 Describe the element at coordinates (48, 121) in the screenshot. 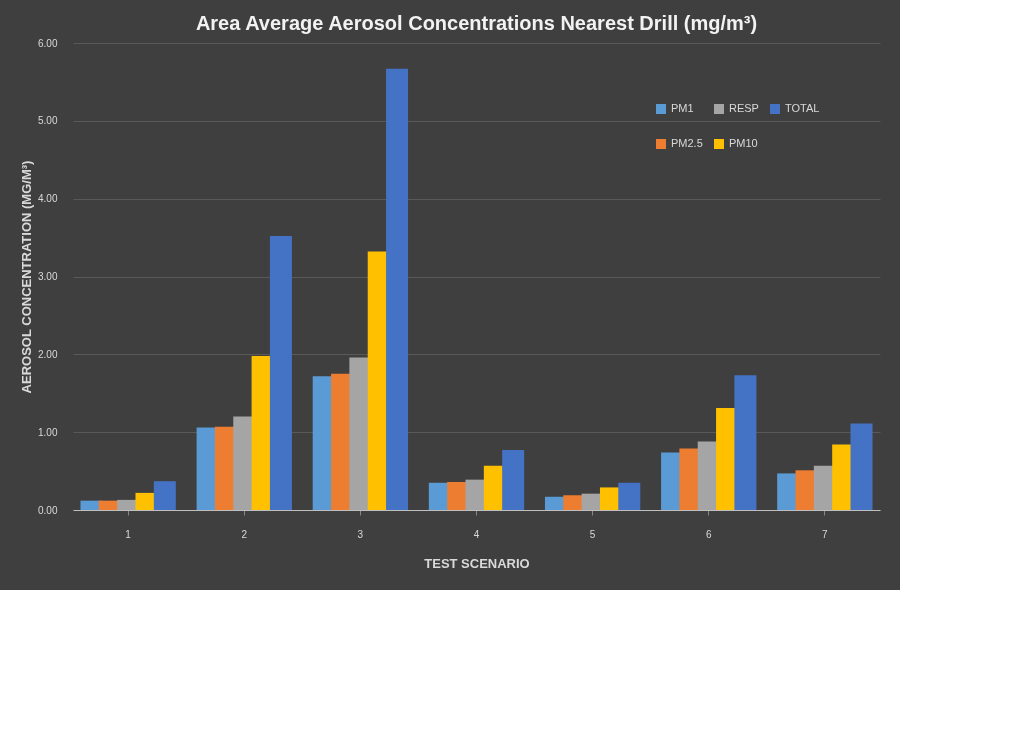

I see `y-tick-label: 5.00` at that location.